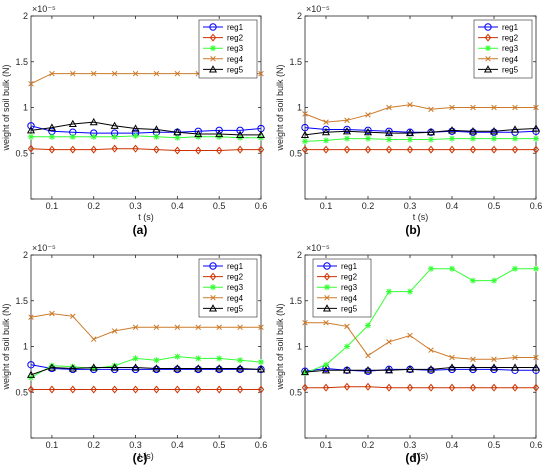 Image resolution: width=550 pixels, height=471 pixels. I want to click on legend-label-reg3: reg3, so click(510, 48).